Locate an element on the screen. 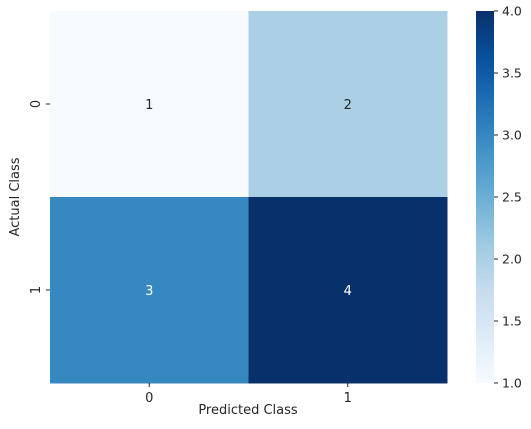  cell-annotation-0-0: 1 is located at coordinates (149, 105).